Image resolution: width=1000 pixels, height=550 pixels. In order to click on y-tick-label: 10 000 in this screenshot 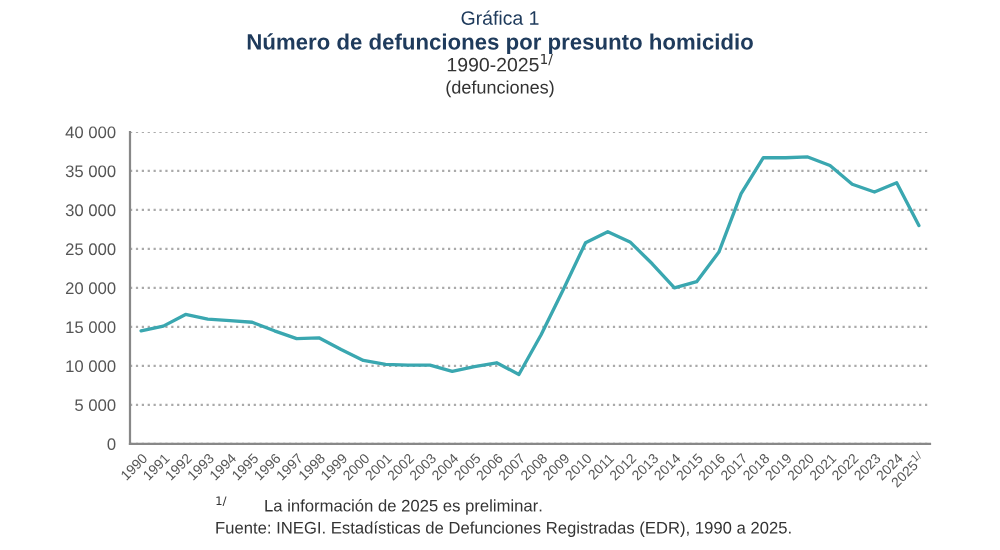, I will do `click(91, 366)`.